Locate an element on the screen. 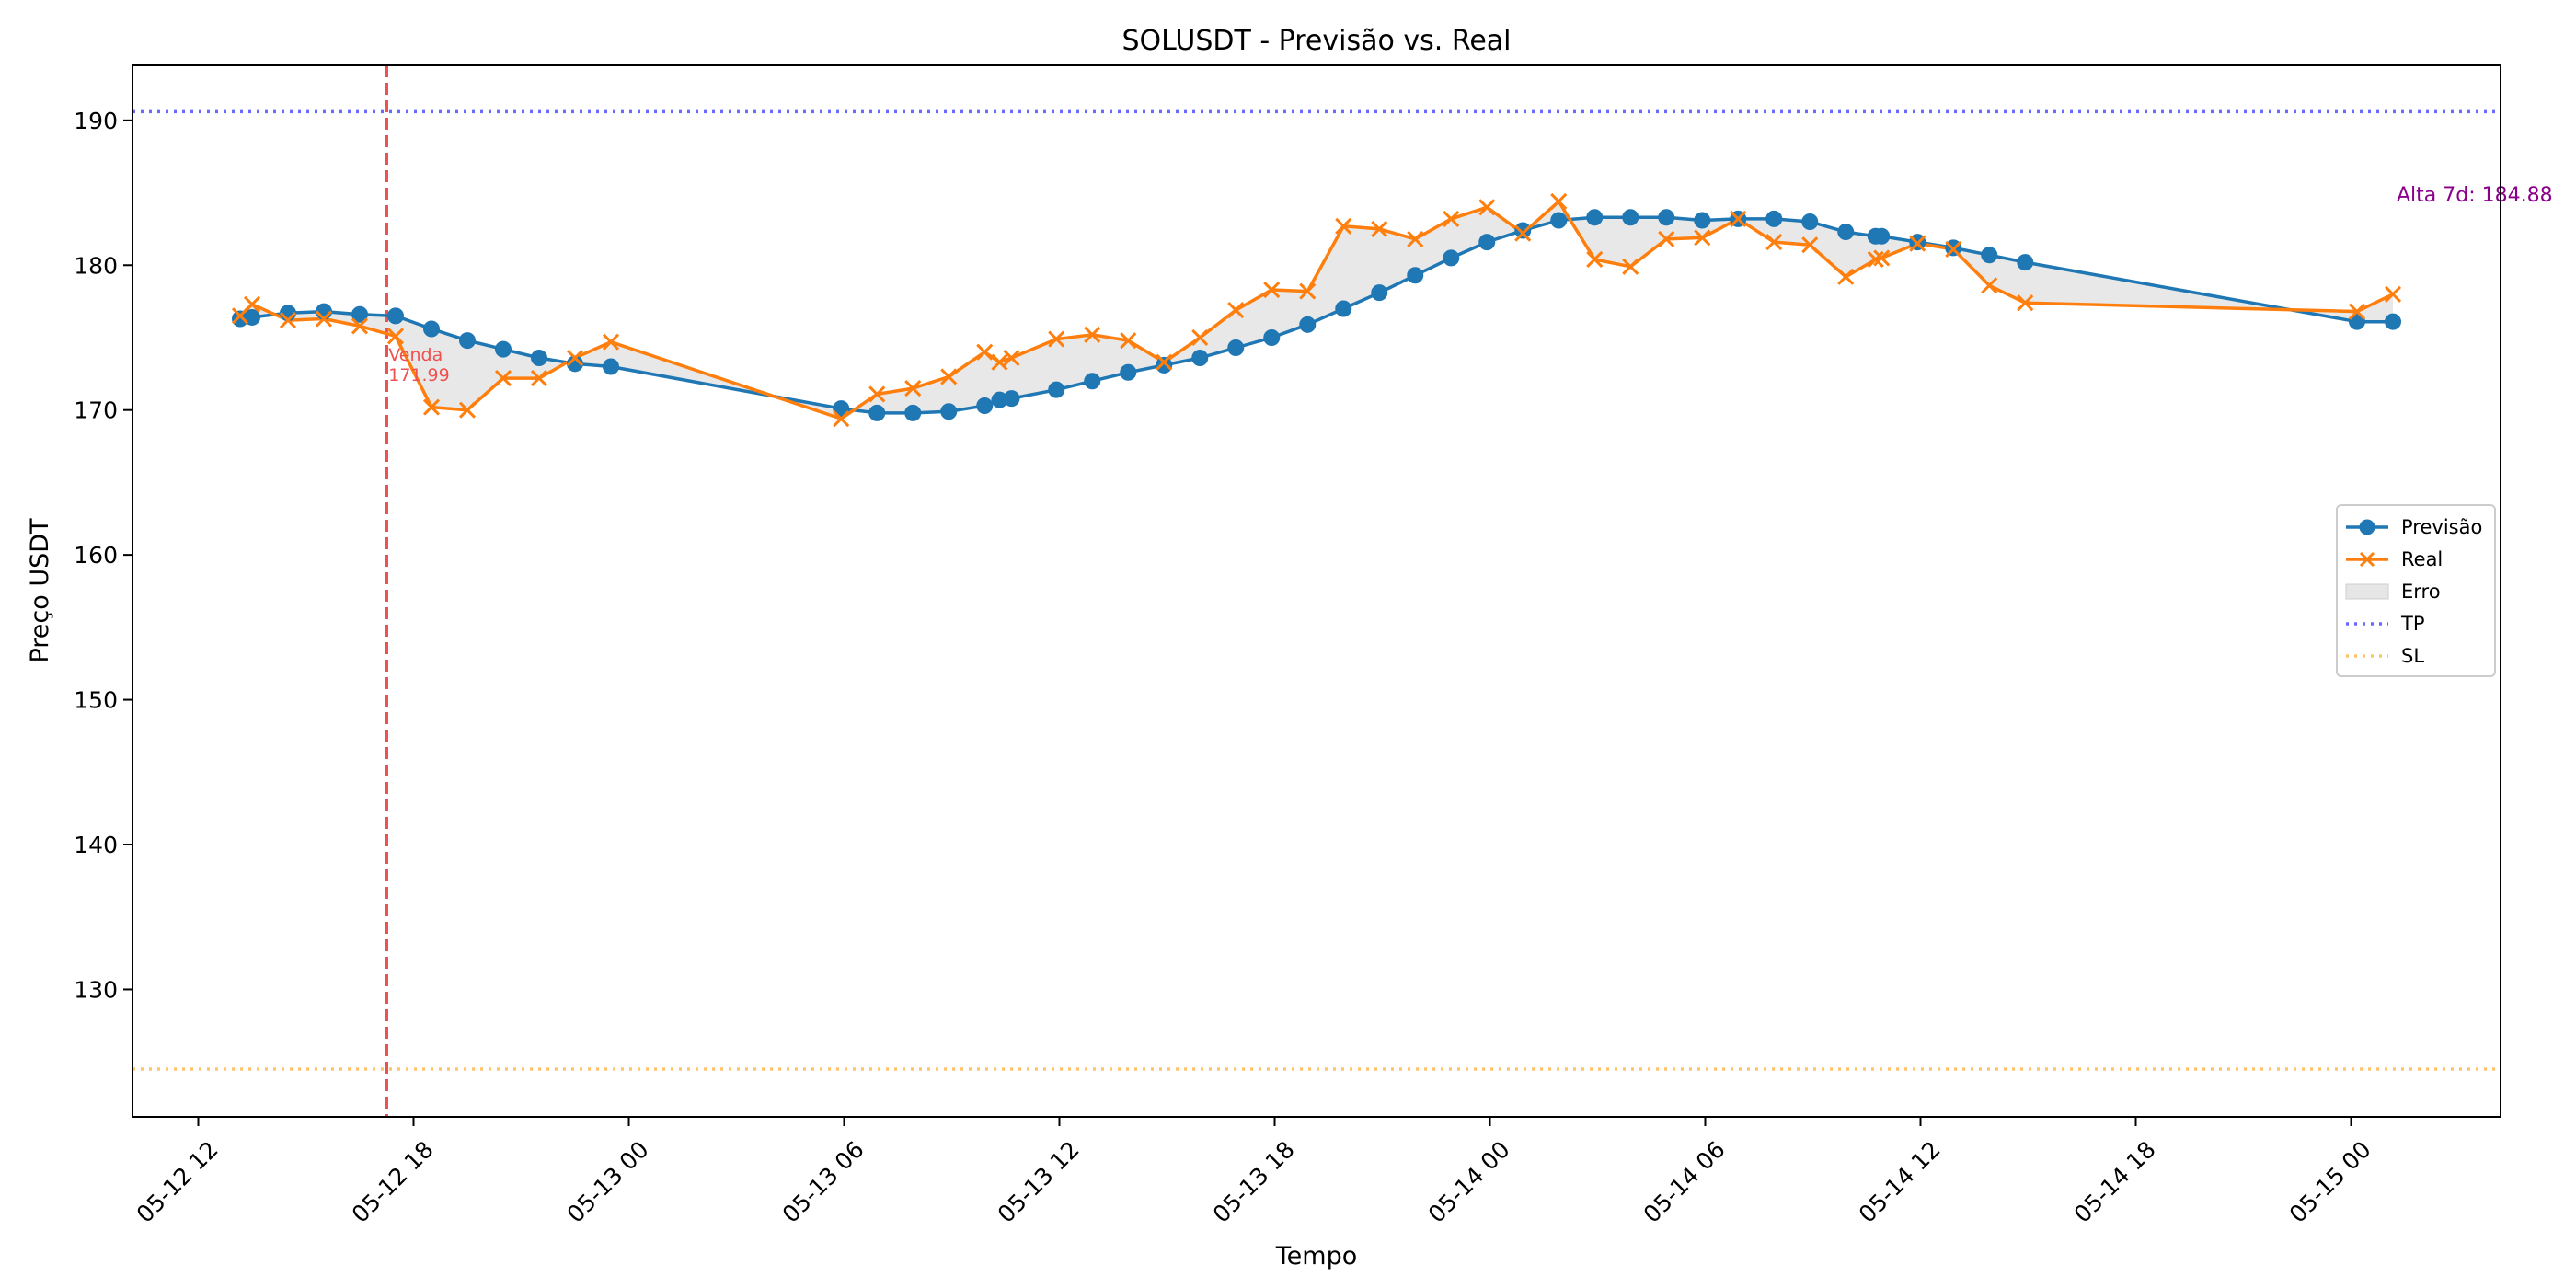 The width and height of the screenshot is (2576, 1288). chart-title: SOLUSDT - Previsão vs. Real is located at coordinates (1316, 41).